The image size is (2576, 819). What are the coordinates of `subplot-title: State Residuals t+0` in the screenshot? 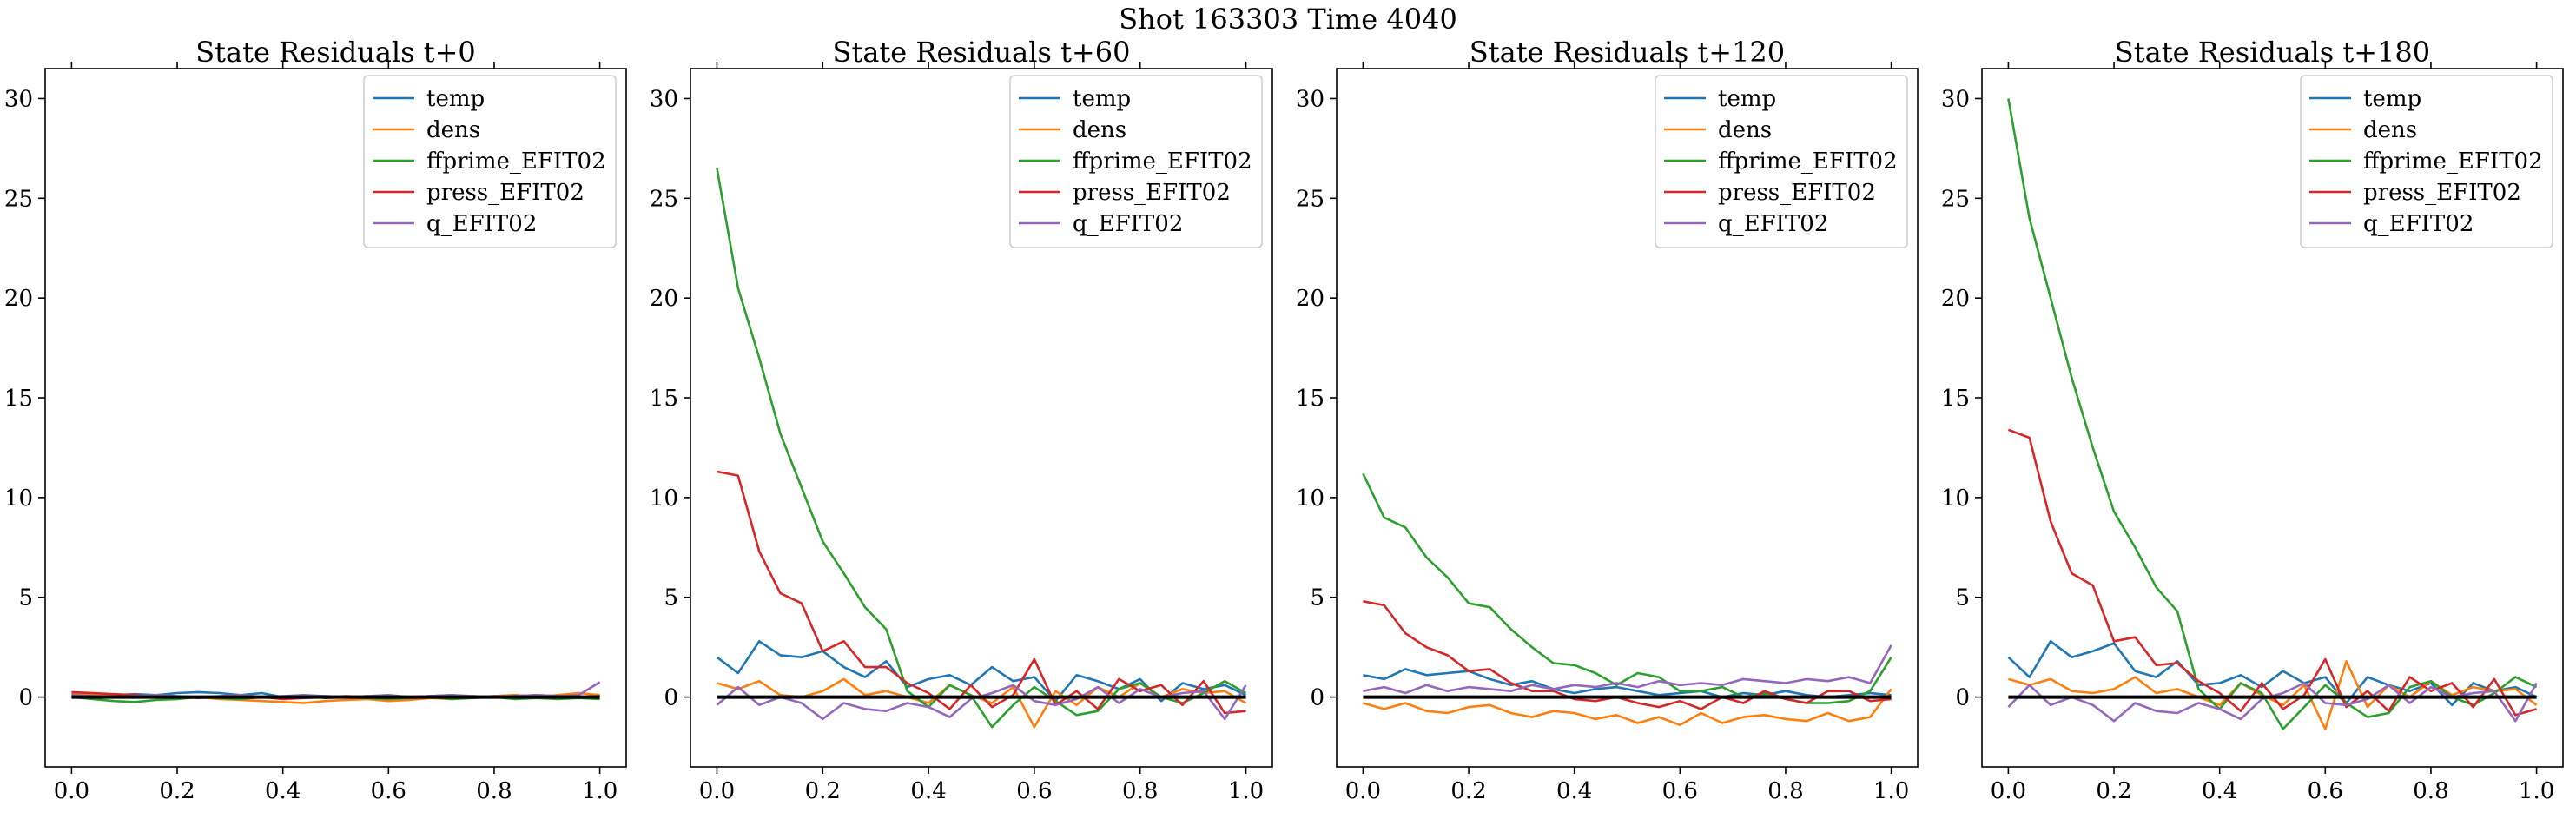 It's located at (335, 52).